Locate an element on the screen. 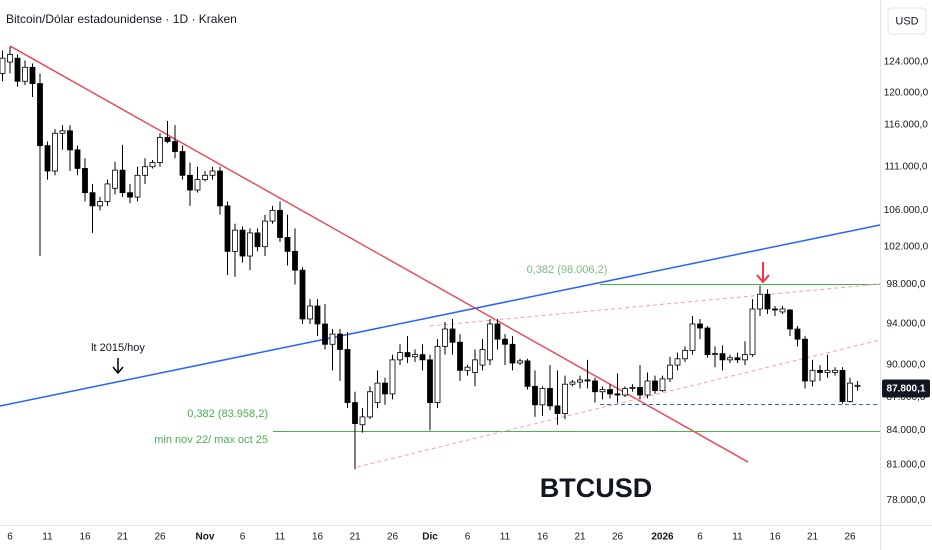 This screenshot has width=932, height=550. x-tick-label: 16 is located at coordinates (543, 537).